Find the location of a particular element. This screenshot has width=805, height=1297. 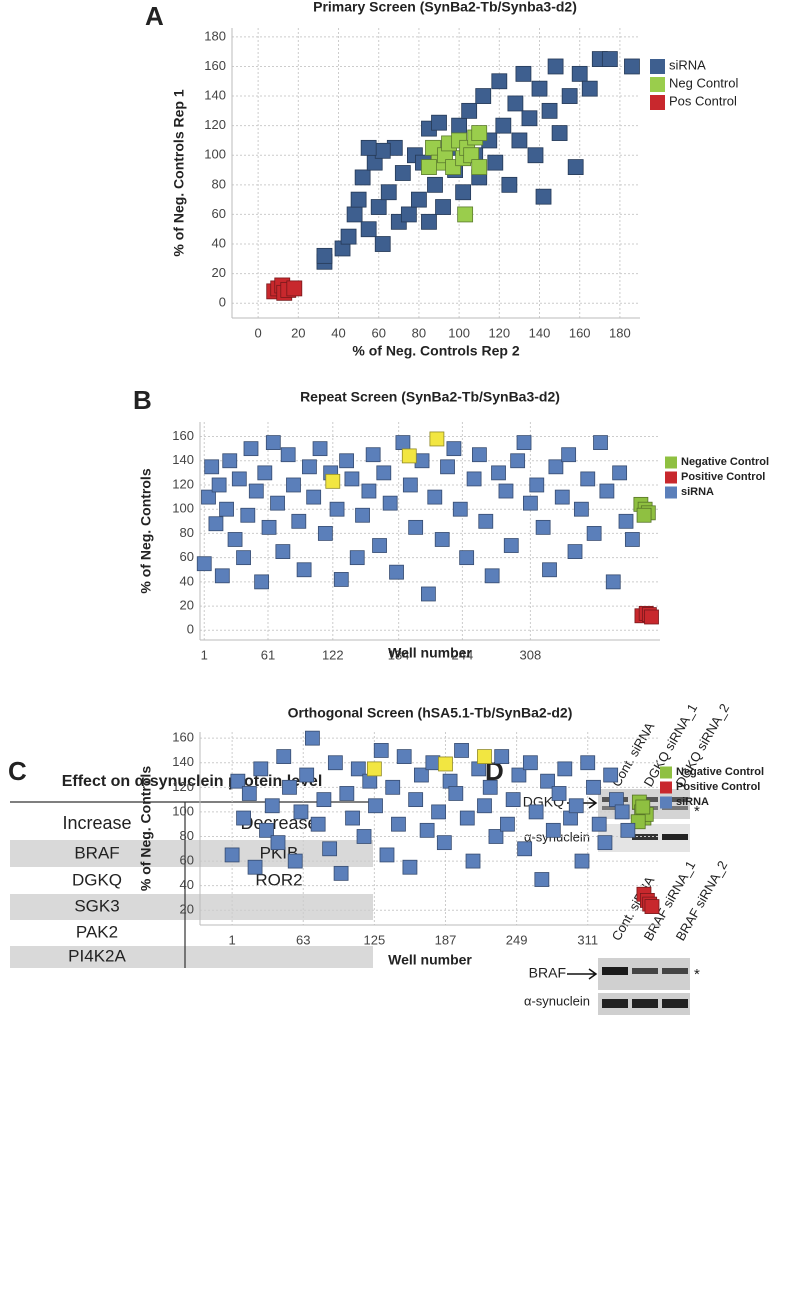

y-axis-label: % of Neg. Controls Rep 1 is located at coordinates (179, 172).